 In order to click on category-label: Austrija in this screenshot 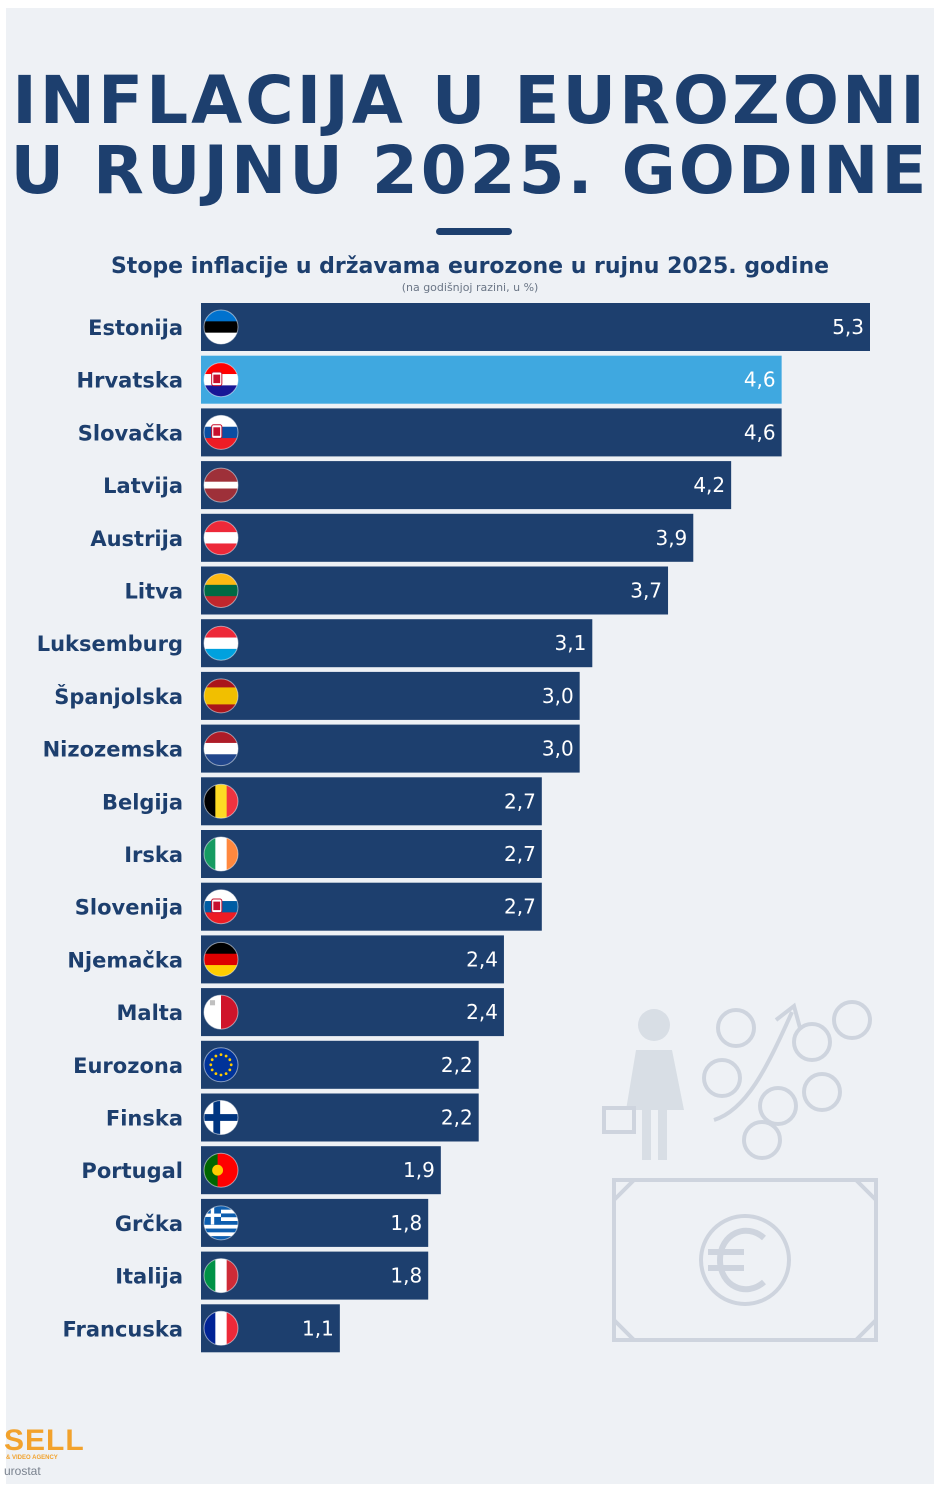, I will do `click(136, 539)`.